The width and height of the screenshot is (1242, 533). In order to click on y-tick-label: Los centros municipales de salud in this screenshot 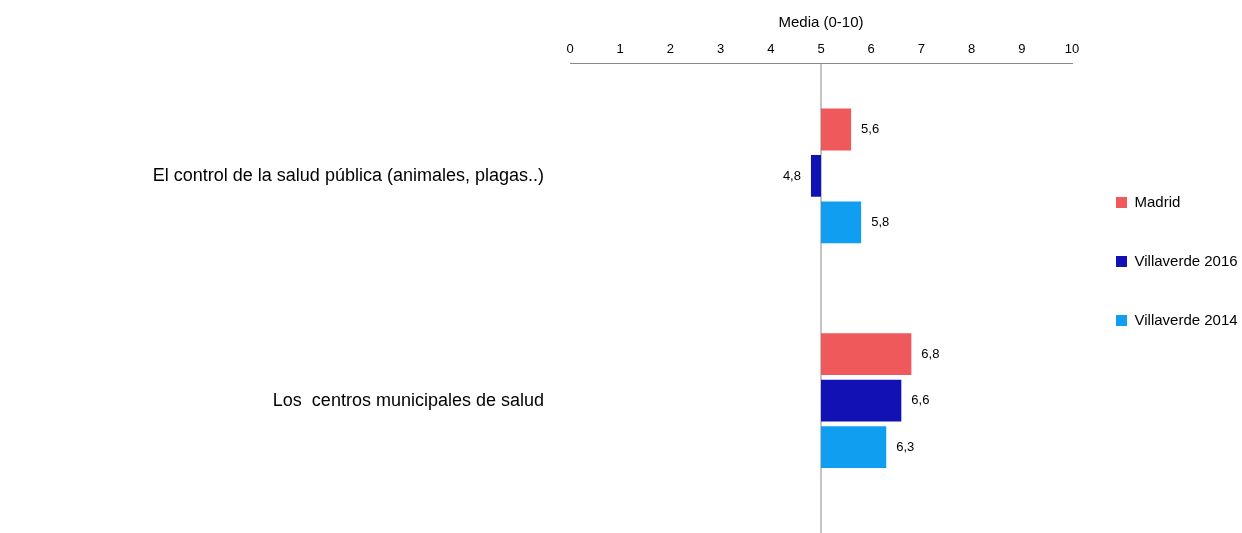, I will do `click(408, 399)`.